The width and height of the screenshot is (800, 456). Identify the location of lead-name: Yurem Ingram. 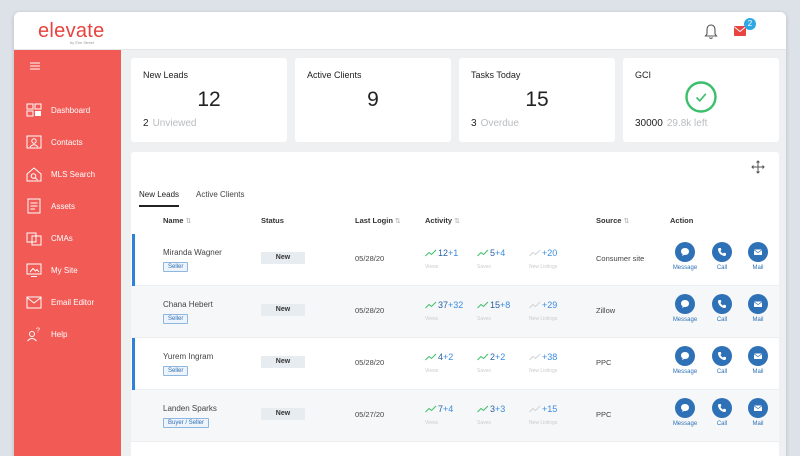
(188, 356).